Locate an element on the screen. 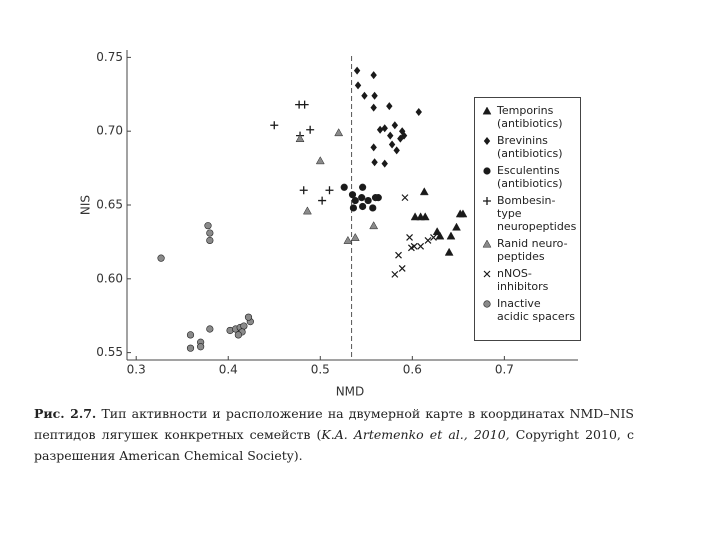  y-axis-label: NIS is located at coordinates (86, 205).